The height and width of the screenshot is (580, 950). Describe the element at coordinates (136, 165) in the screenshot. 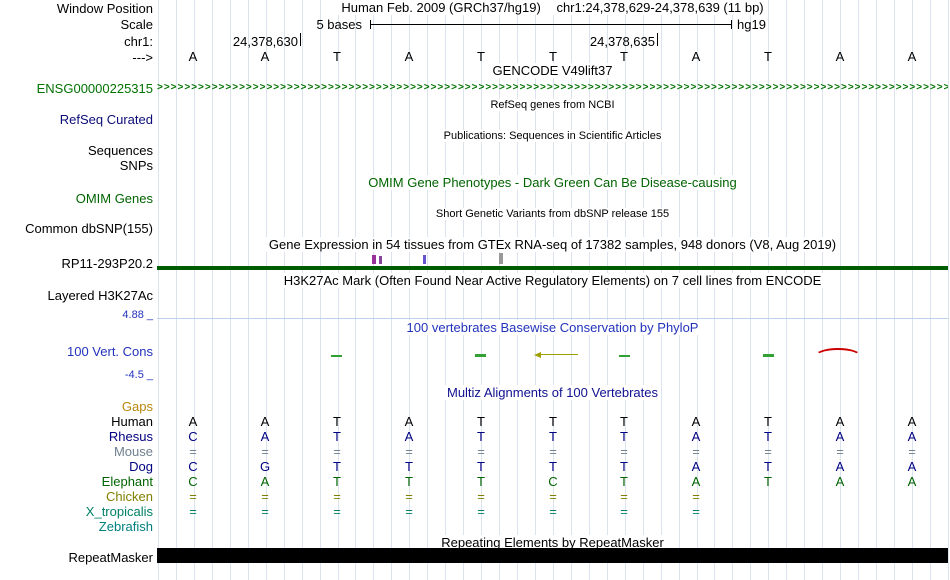

I see `publications-snps-label: SNPs` at that location.